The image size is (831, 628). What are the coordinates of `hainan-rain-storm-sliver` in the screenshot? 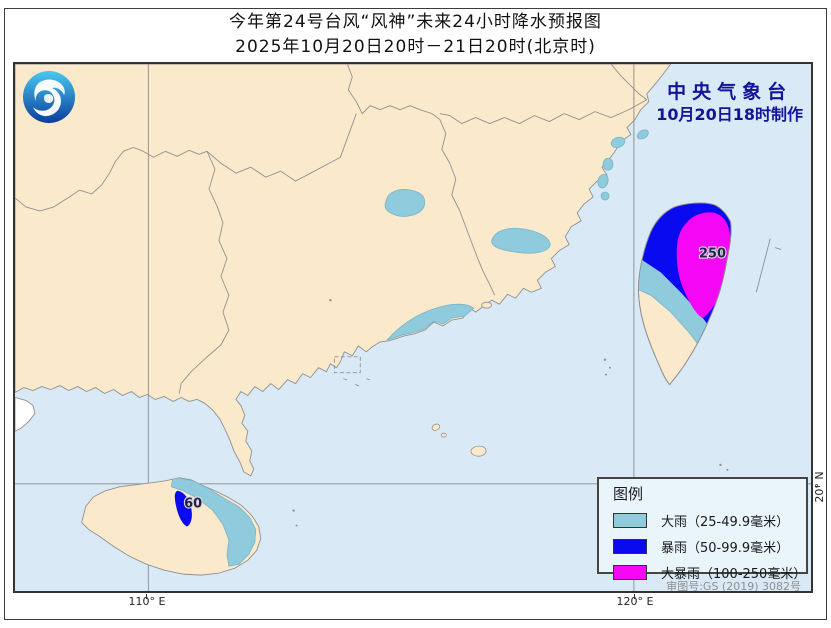 It's located at (183, 508).